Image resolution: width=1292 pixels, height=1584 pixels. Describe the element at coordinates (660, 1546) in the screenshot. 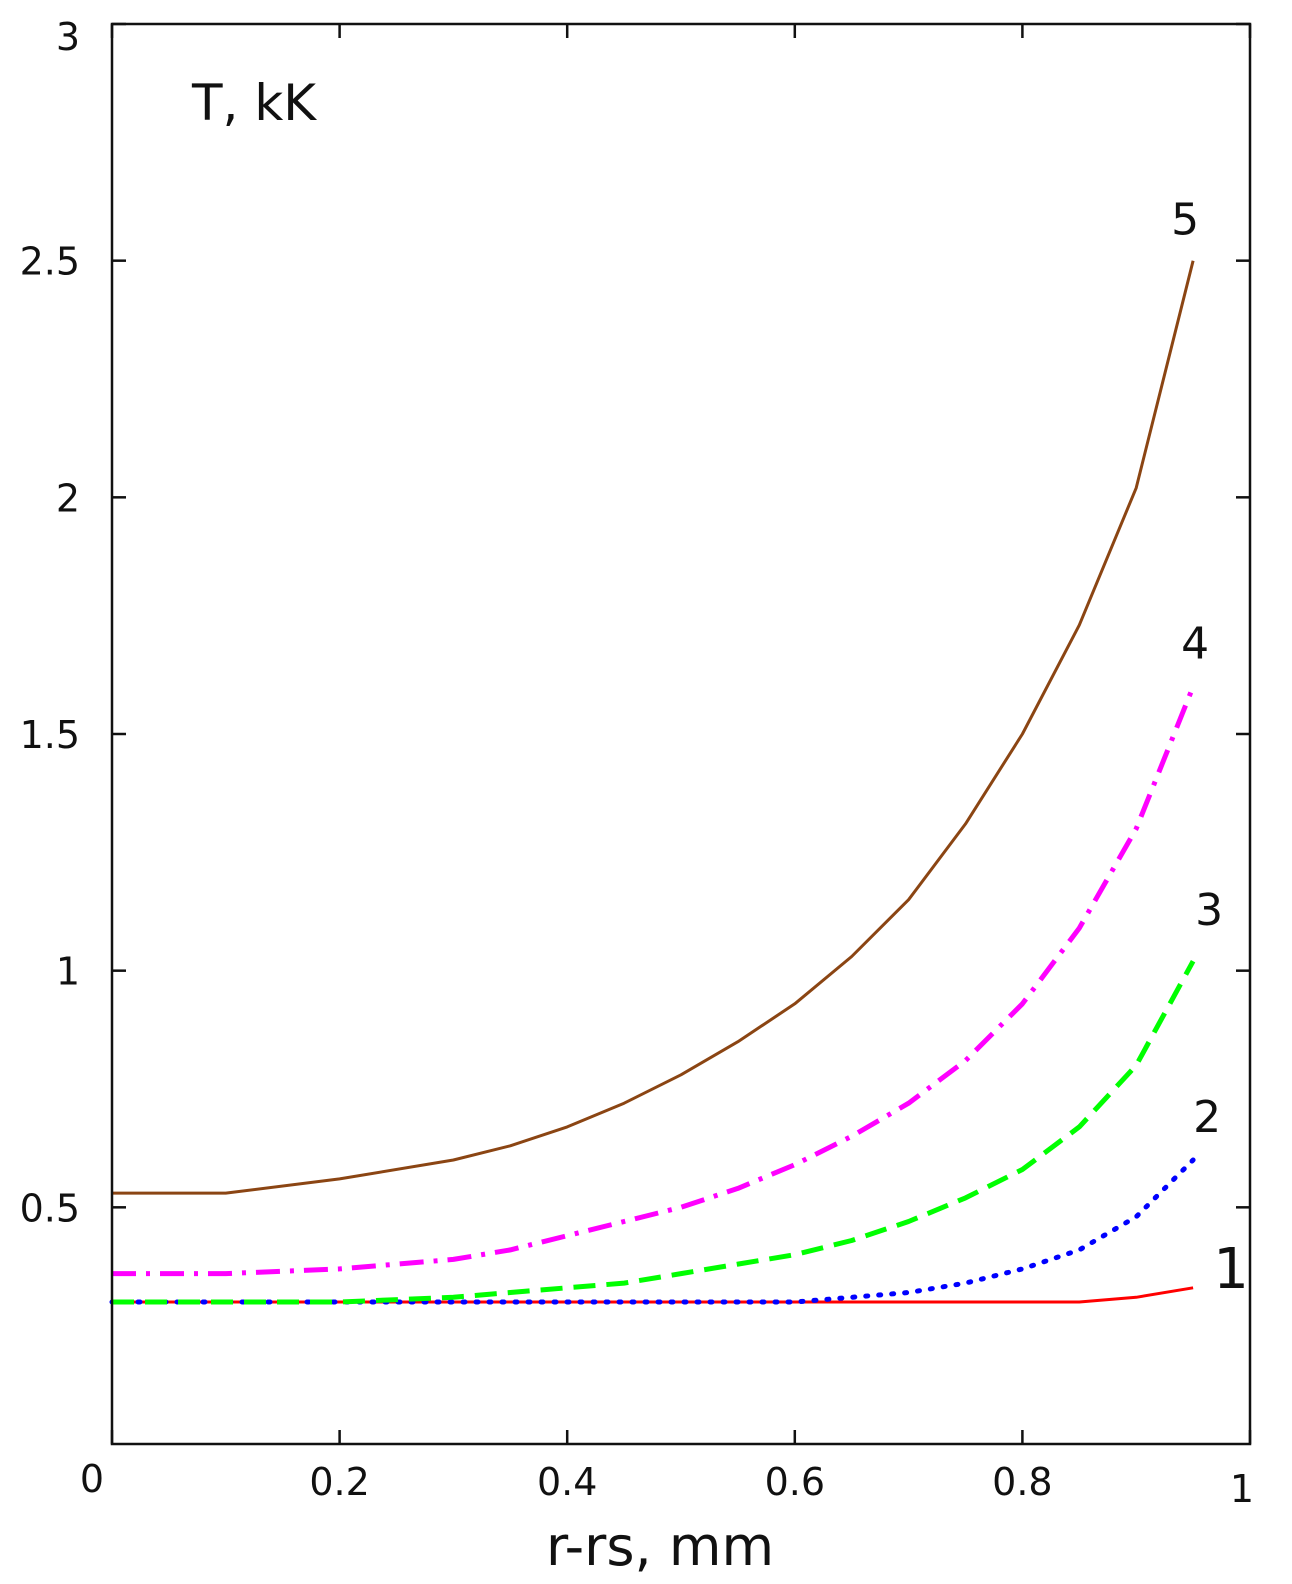

I see `x-axis-label: r-rs, mm` at that location.